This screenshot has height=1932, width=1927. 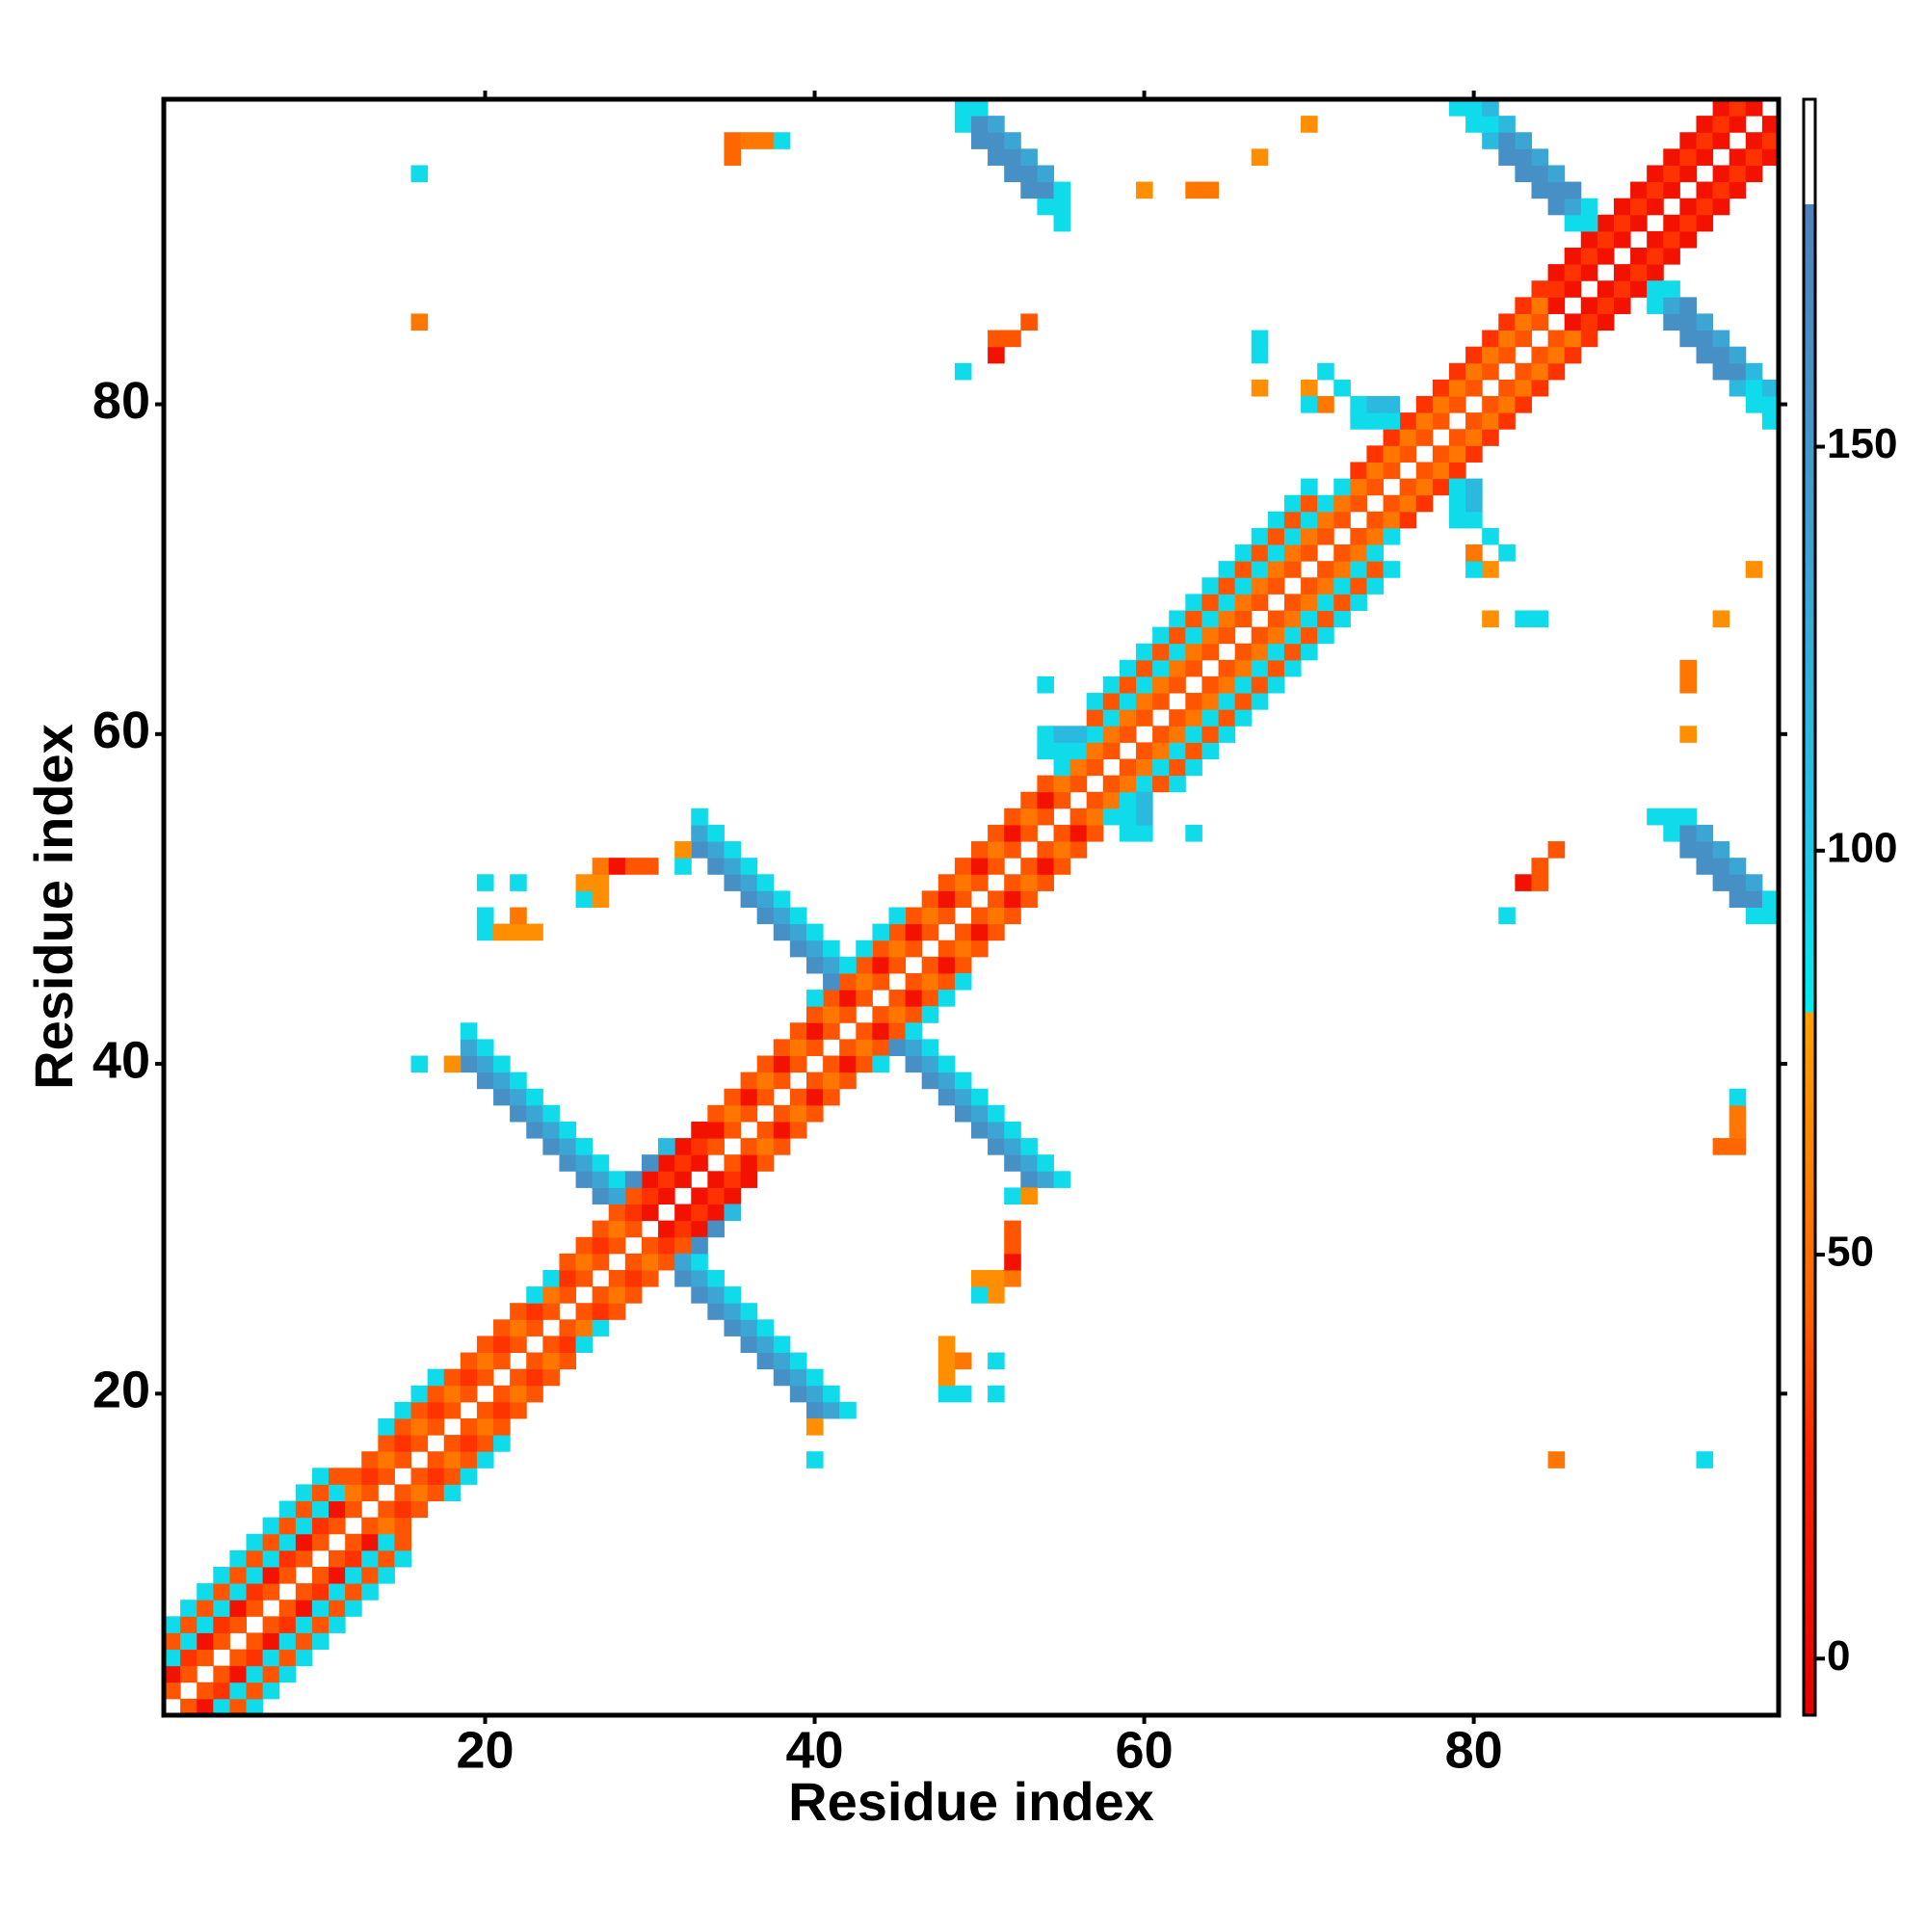 I want to click on x-tick-label: 80, so click(x=1474, y=1750).